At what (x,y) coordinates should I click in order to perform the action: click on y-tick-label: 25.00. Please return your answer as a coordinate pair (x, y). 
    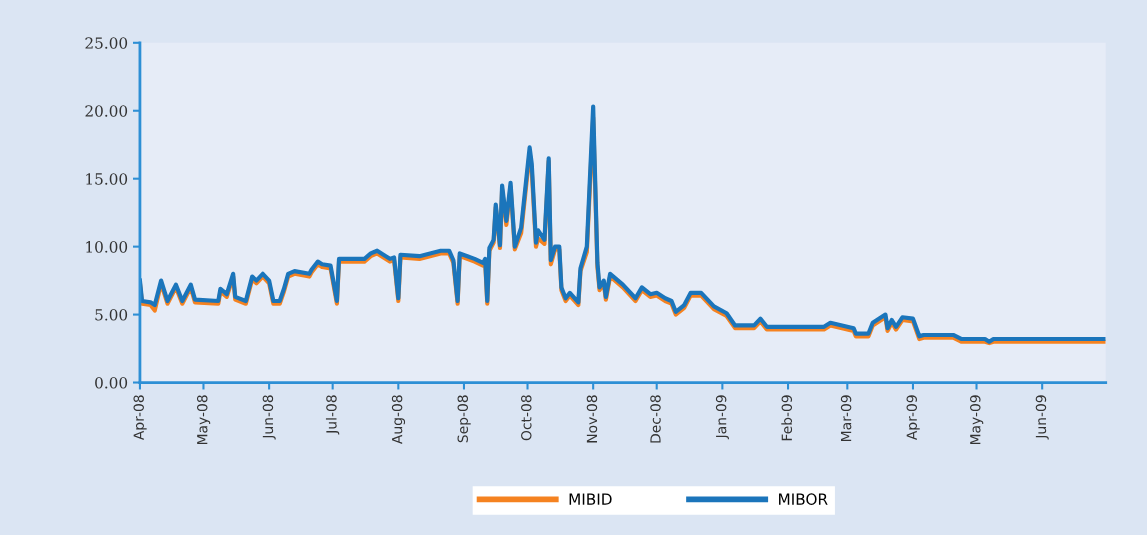
    Looking at the image, I should click on (106, 43).